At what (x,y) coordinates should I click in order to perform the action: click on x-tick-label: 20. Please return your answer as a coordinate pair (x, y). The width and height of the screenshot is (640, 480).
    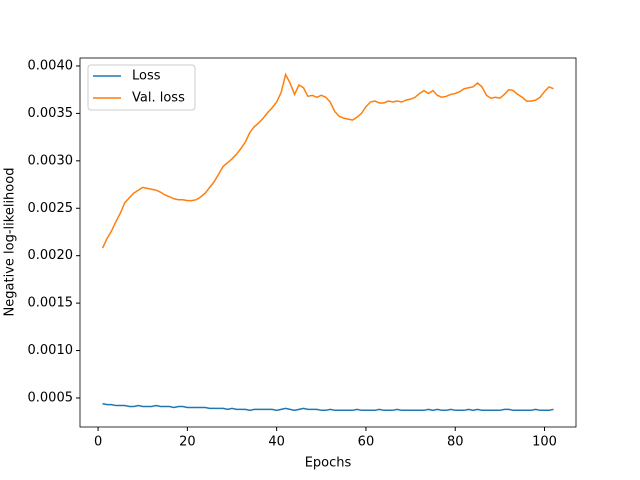
    Looking at the image, I should click on (187, 442).